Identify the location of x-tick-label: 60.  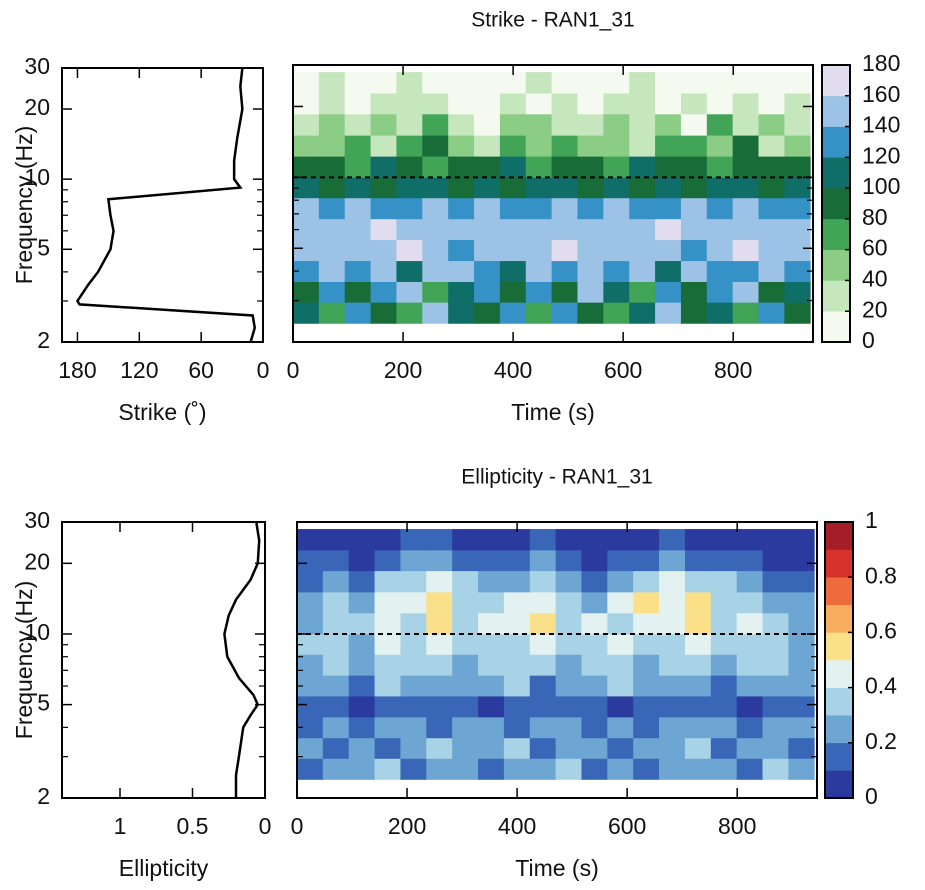
(201, 370).